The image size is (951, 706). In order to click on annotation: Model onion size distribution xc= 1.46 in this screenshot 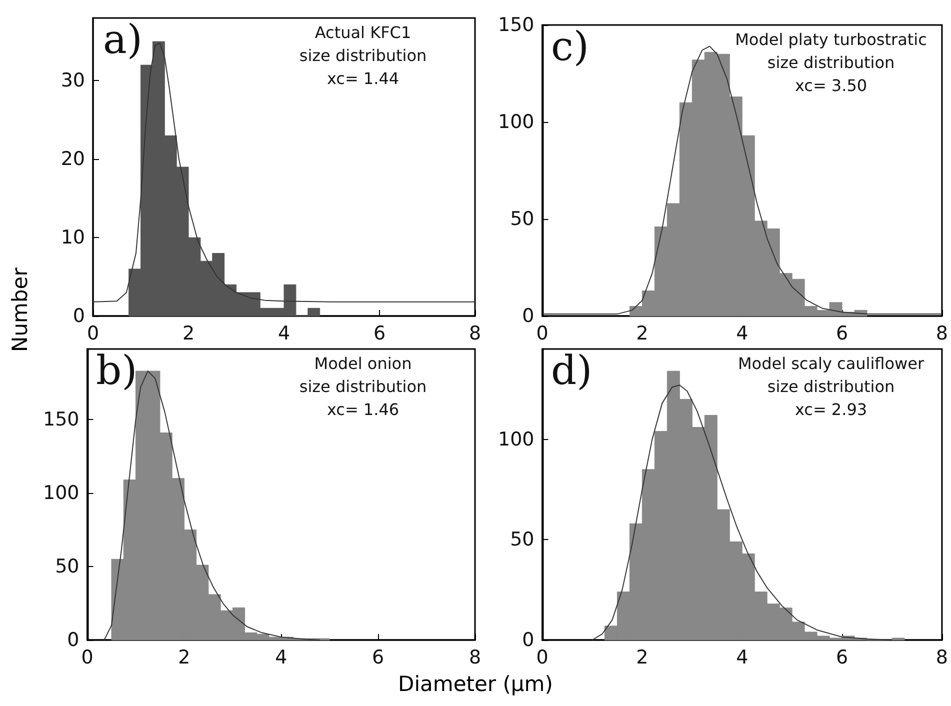, I will do `click(363, 386)`.